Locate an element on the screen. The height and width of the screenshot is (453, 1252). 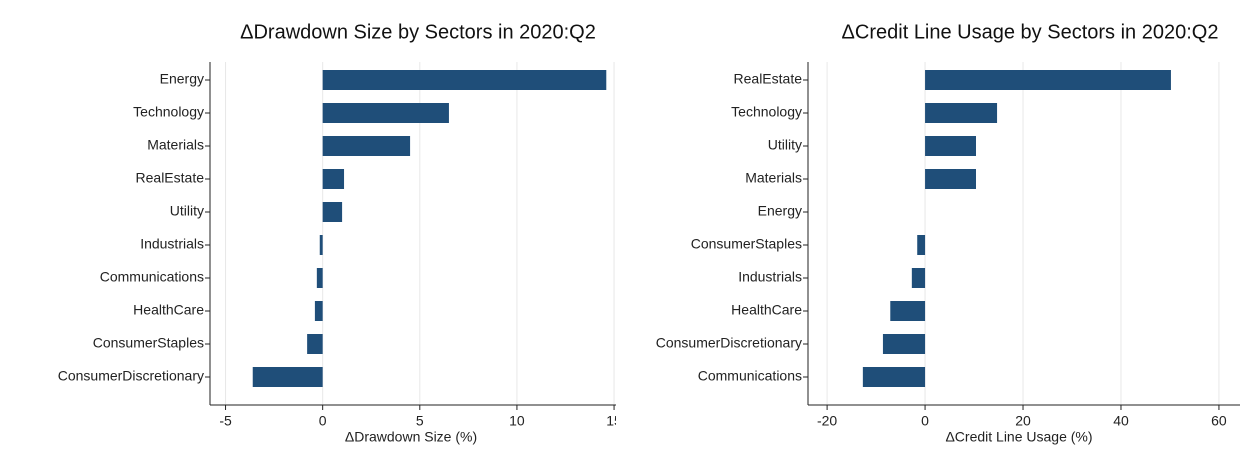
x-tick-label: 20 is located at coordinates (1023, 421).